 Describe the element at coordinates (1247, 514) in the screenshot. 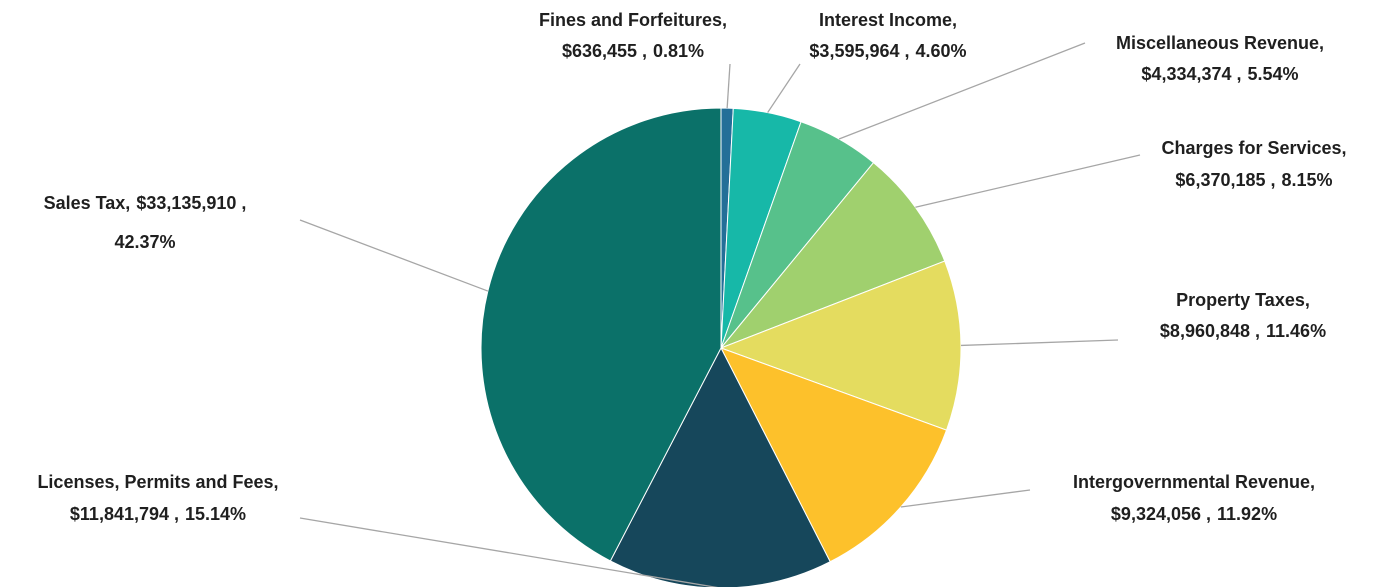

I see `label-part: 11.92%` at that location.